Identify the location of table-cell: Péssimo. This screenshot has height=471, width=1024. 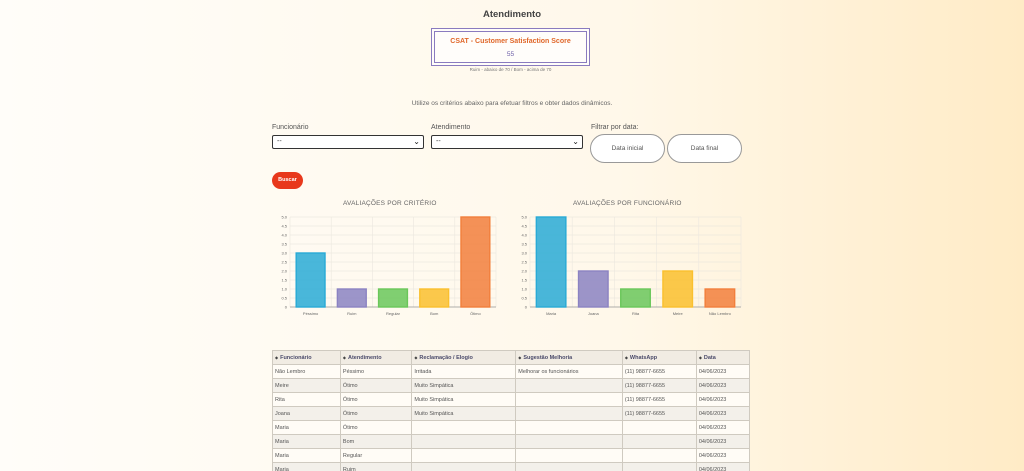
(376, 371).